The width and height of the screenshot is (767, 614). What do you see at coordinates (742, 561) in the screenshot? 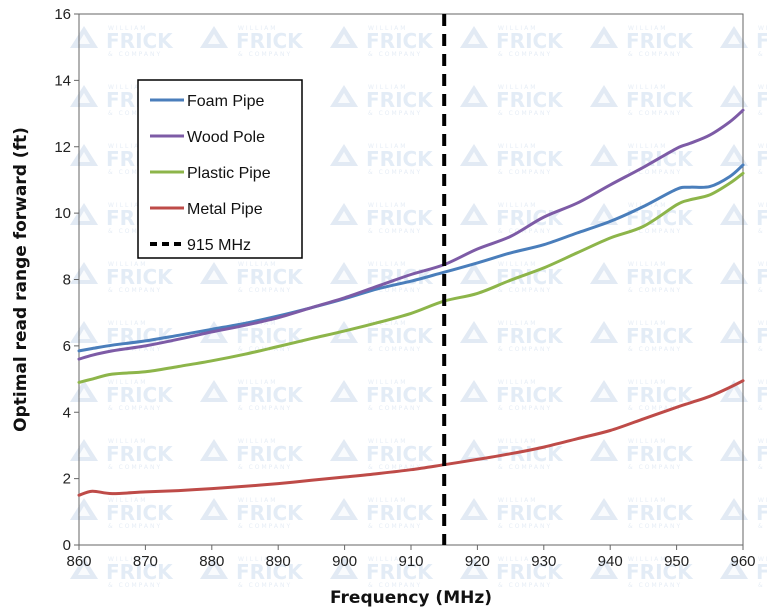
I see `x-tick-label: 960` at bounding box center [742, 561].